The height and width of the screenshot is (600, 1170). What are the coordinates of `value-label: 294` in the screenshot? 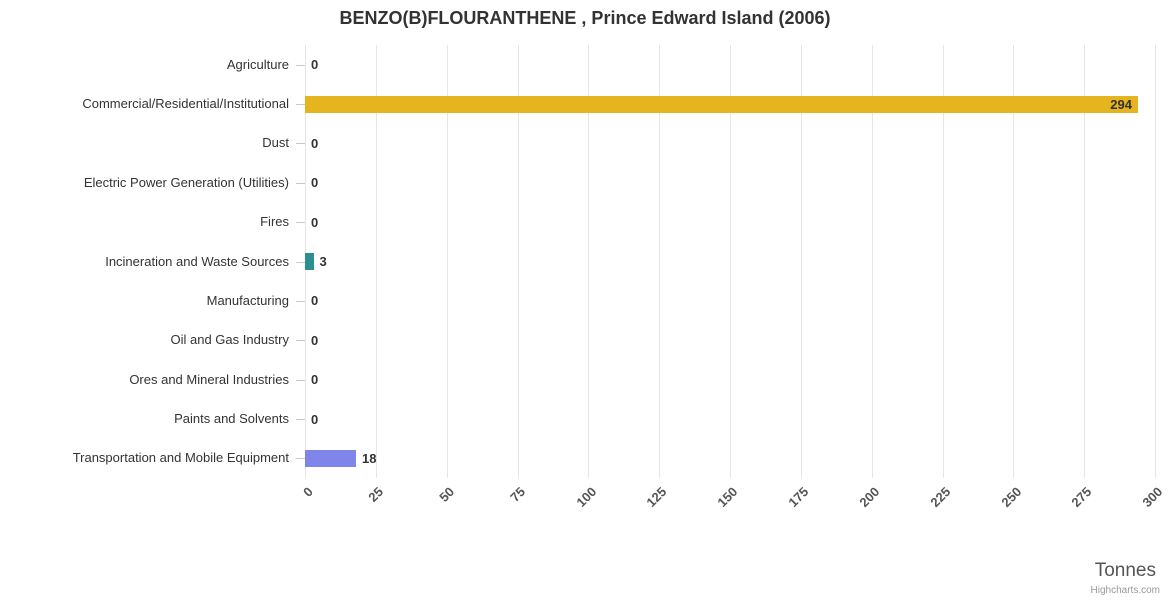 It's located at (1121, 104).